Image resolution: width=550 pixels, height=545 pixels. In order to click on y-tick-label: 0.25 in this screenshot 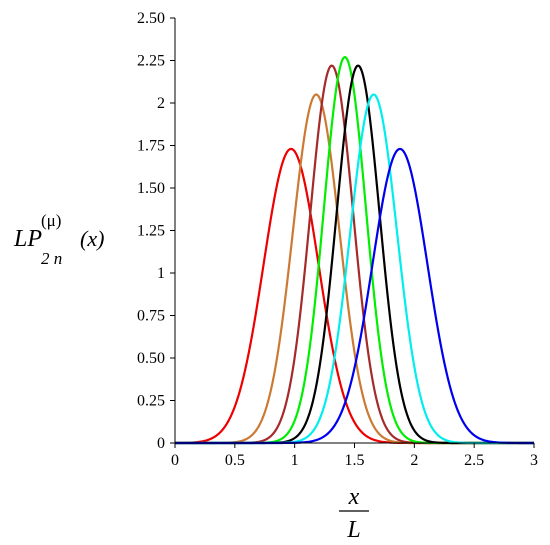, I will do `click(151, 401)`.